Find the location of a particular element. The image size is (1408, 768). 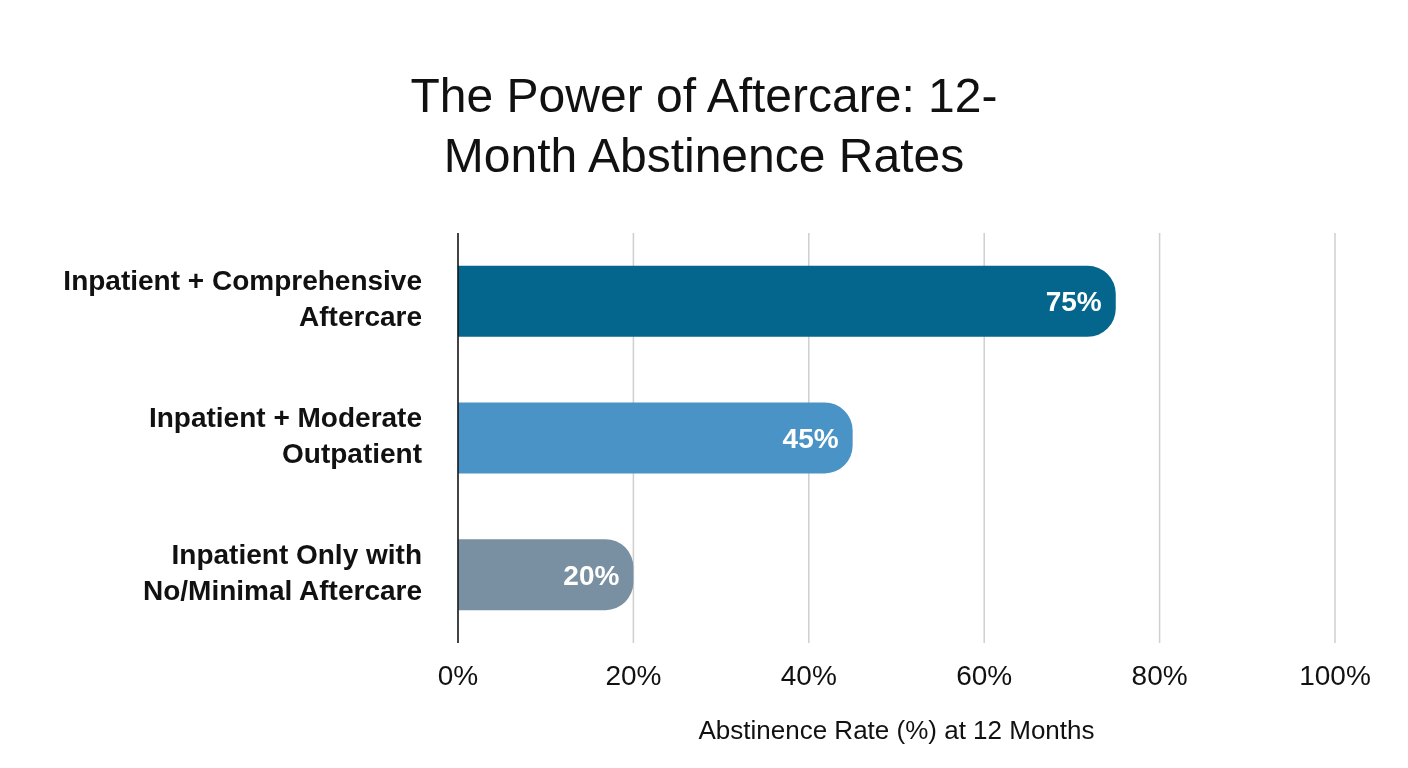

chart-title: The Power of Aftercare: 12-Month Abstinence Rates is located at coordinates (704, 125).